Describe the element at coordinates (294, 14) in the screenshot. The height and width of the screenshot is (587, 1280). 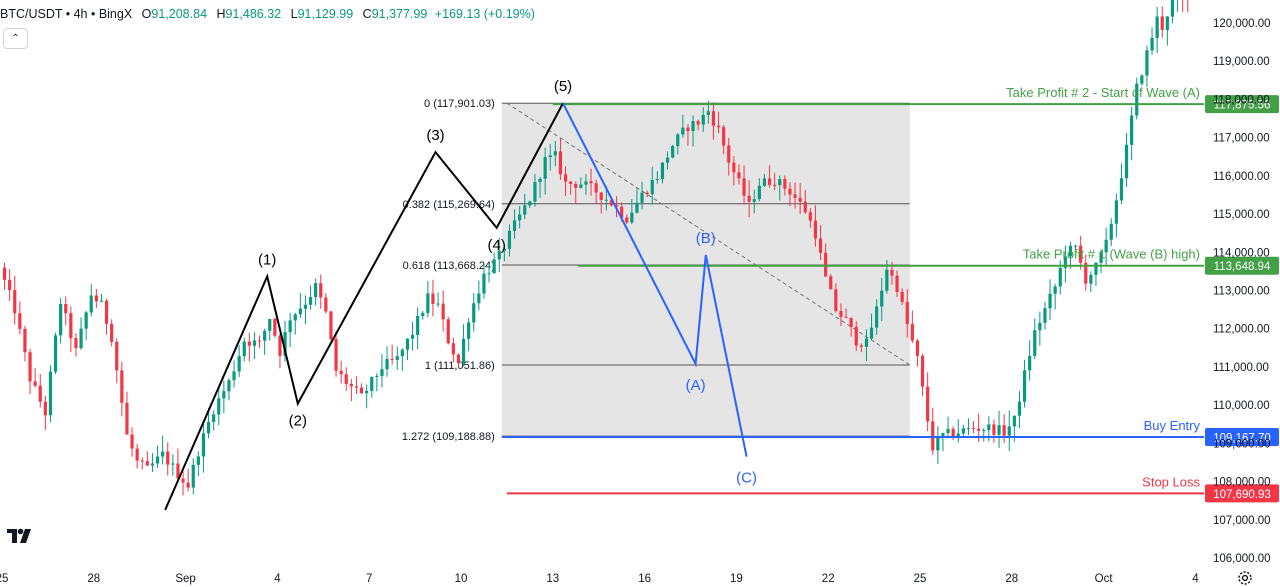
I see `low-label: L` at that location.